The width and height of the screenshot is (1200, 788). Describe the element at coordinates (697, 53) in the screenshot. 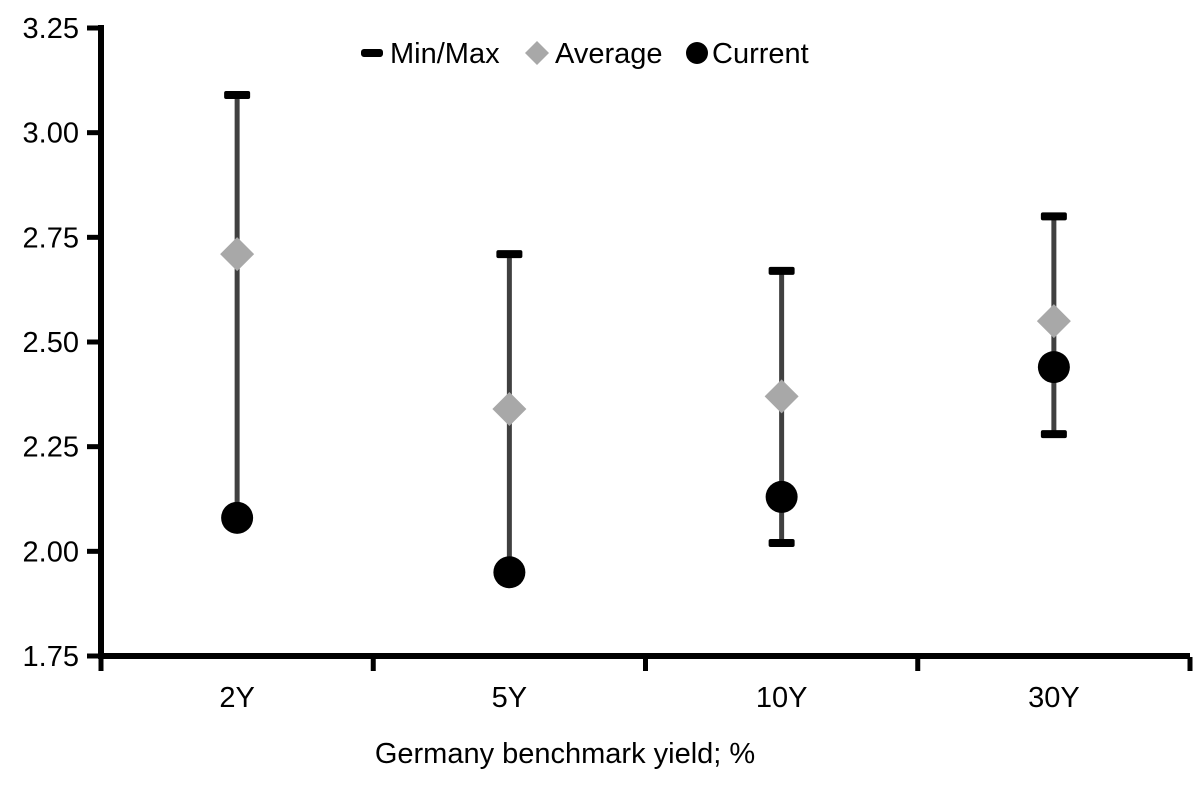

I see `current-circle-icon` at that location.